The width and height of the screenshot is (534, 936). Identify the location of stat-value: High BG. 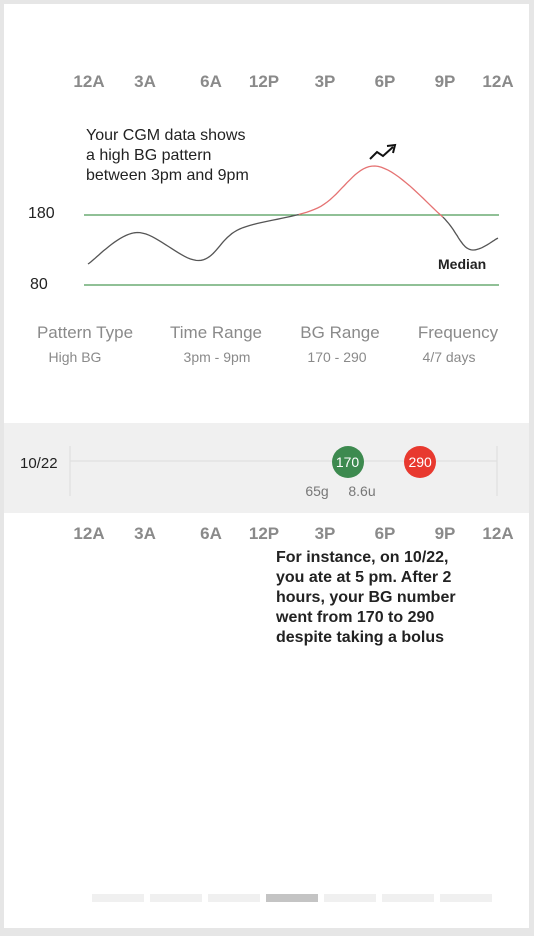
(75, 357).